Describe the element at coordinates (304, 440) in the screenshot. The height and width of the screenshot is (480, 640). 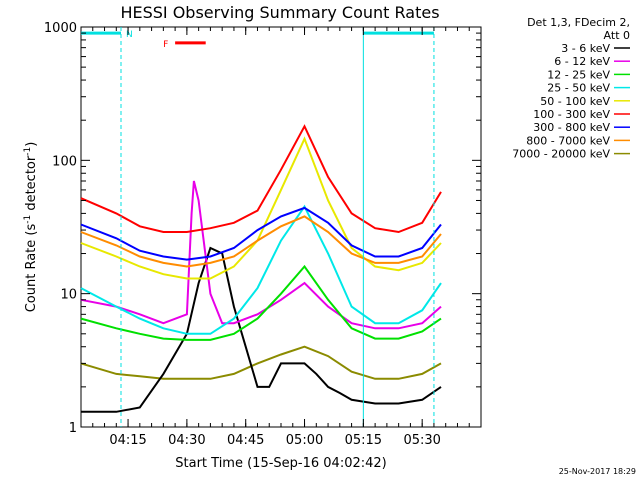
I see `x-tick-label-3: 05:00` at that location.